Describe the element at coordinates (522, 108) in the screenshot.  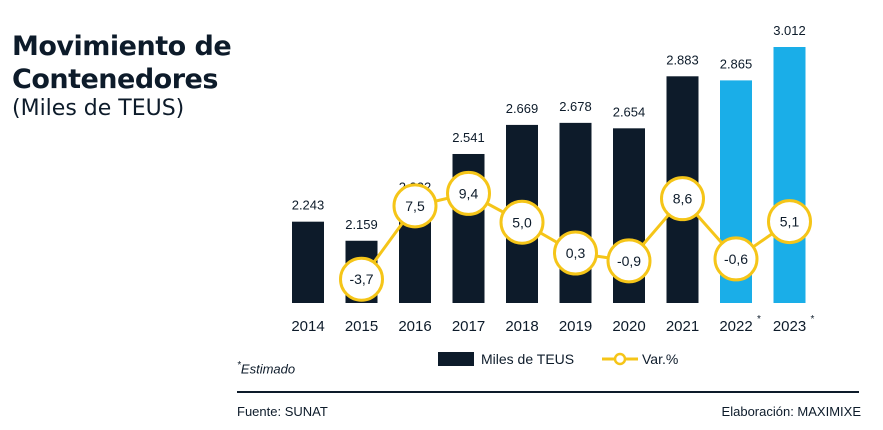
I see `bar-value-label: 2.669` at that location.